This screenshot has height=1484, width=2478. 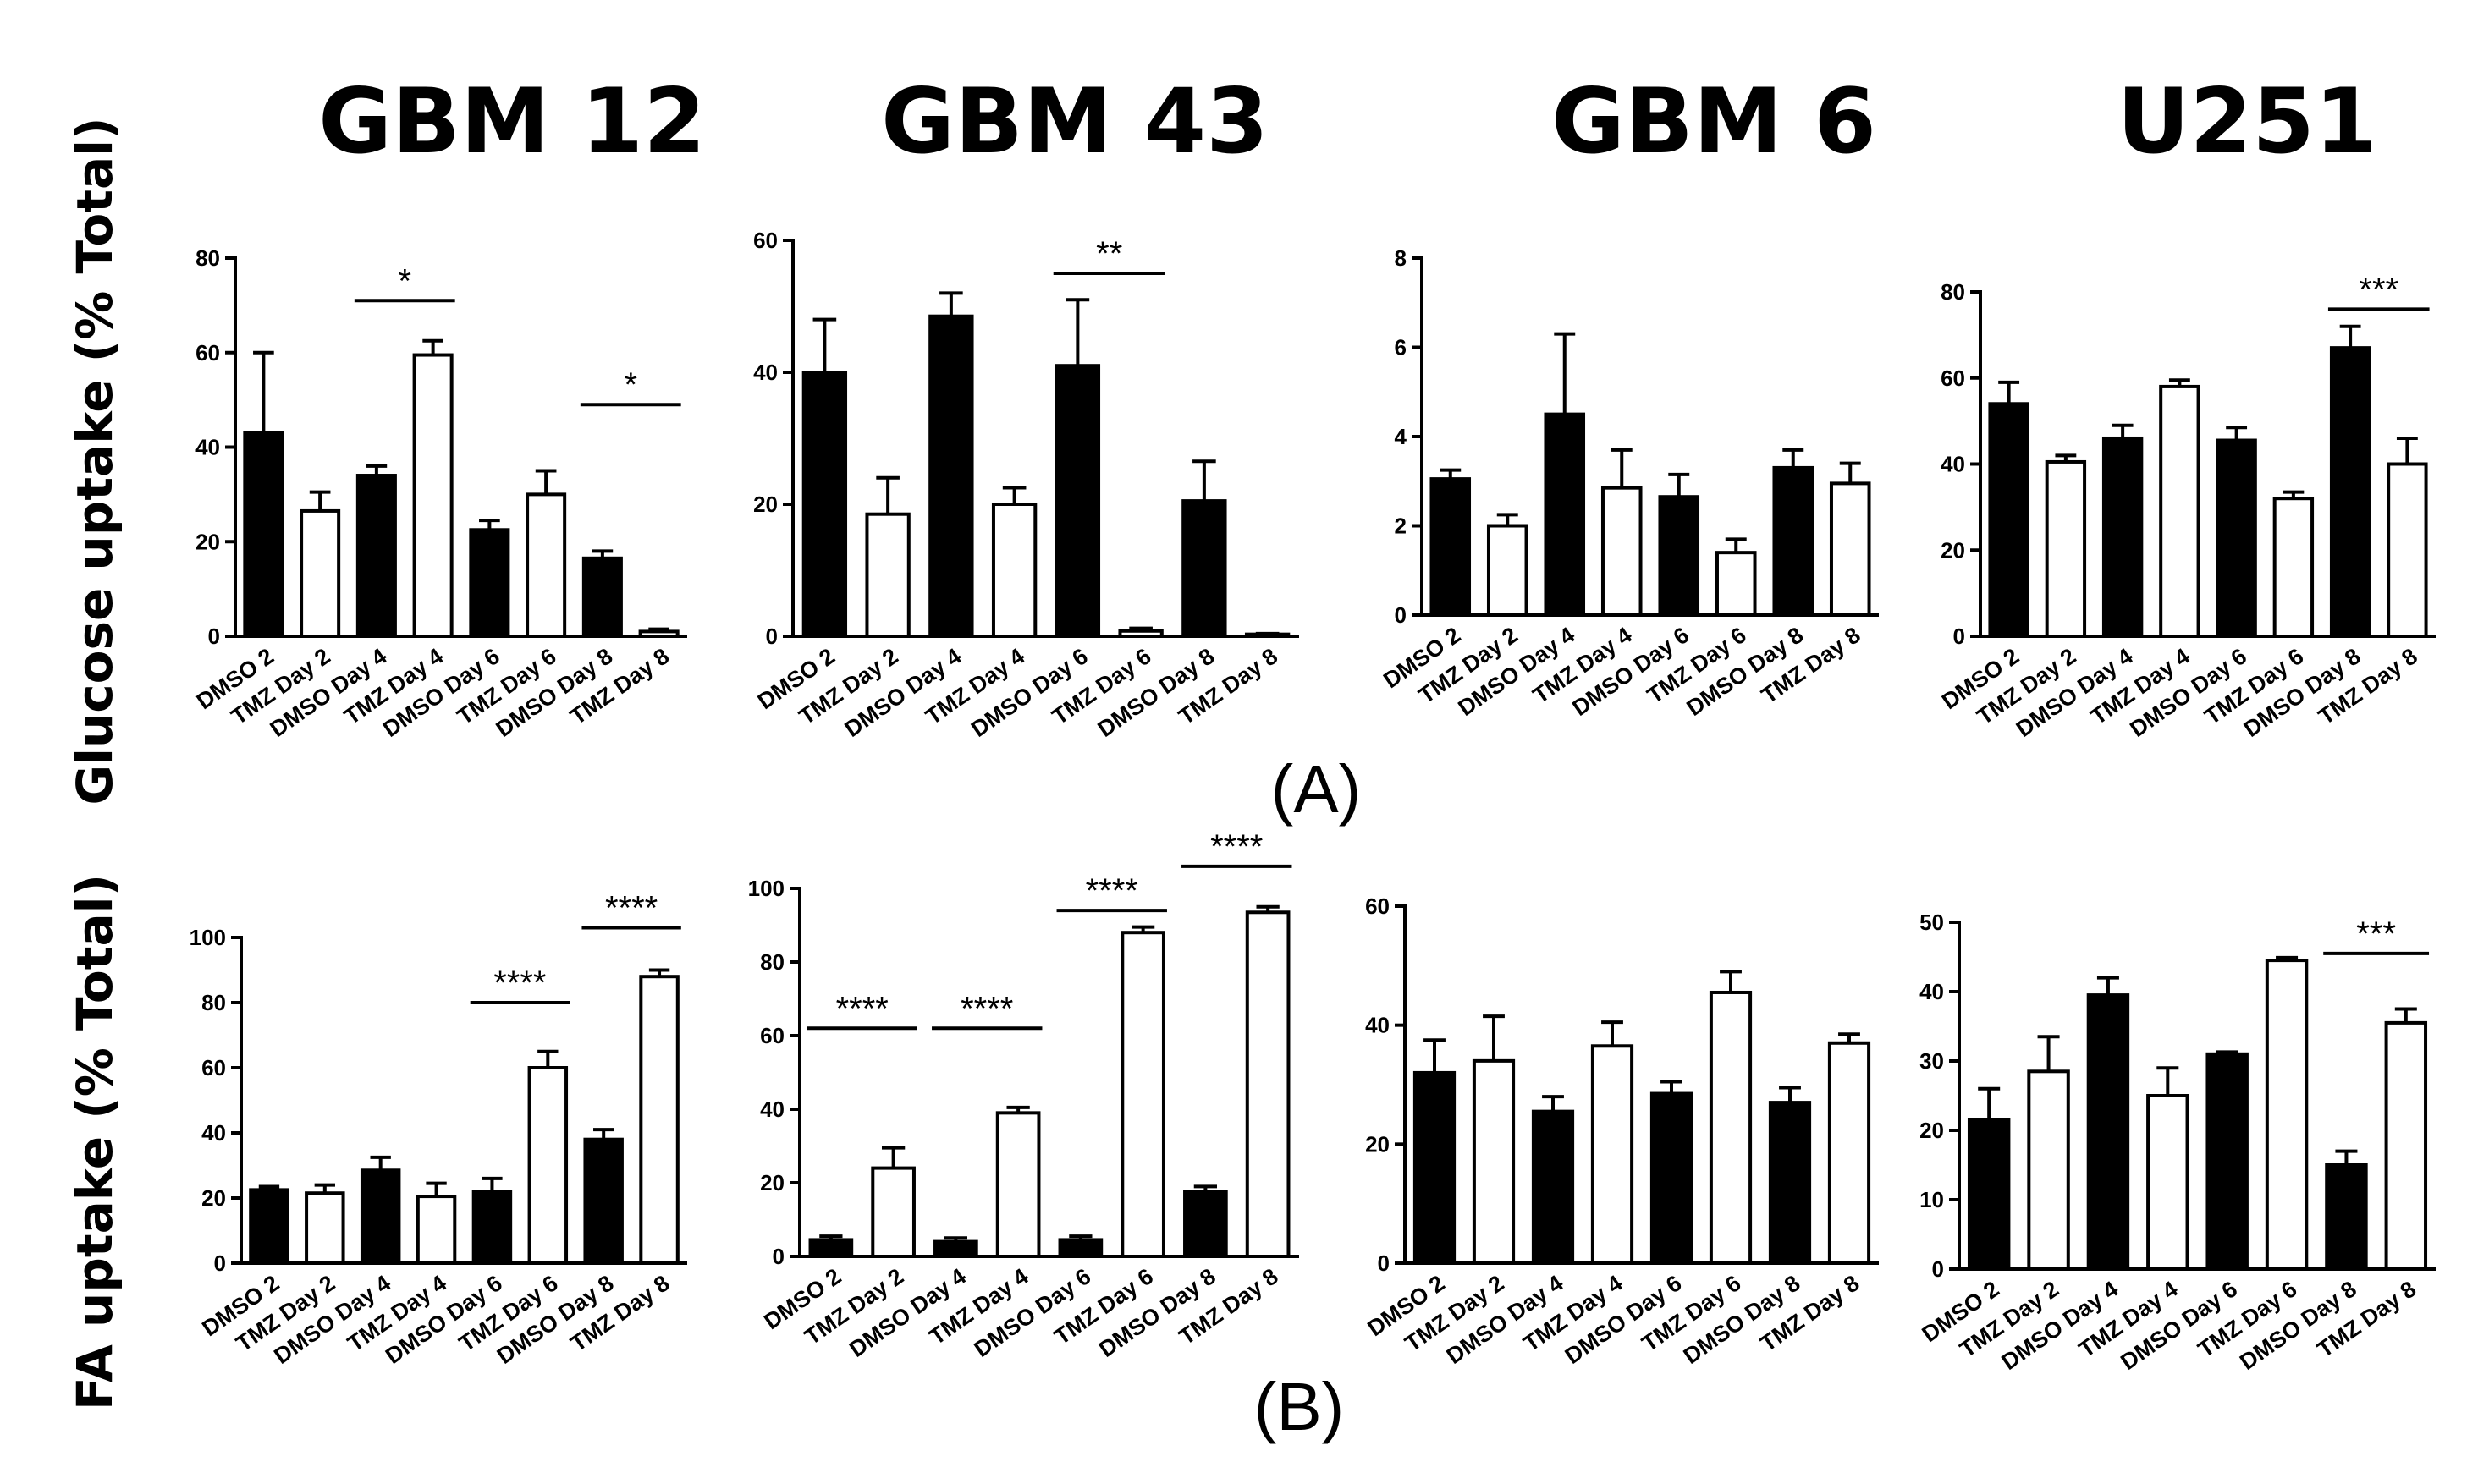 I want to click on y-tick-label: 4, so click(x=1401, y=436).